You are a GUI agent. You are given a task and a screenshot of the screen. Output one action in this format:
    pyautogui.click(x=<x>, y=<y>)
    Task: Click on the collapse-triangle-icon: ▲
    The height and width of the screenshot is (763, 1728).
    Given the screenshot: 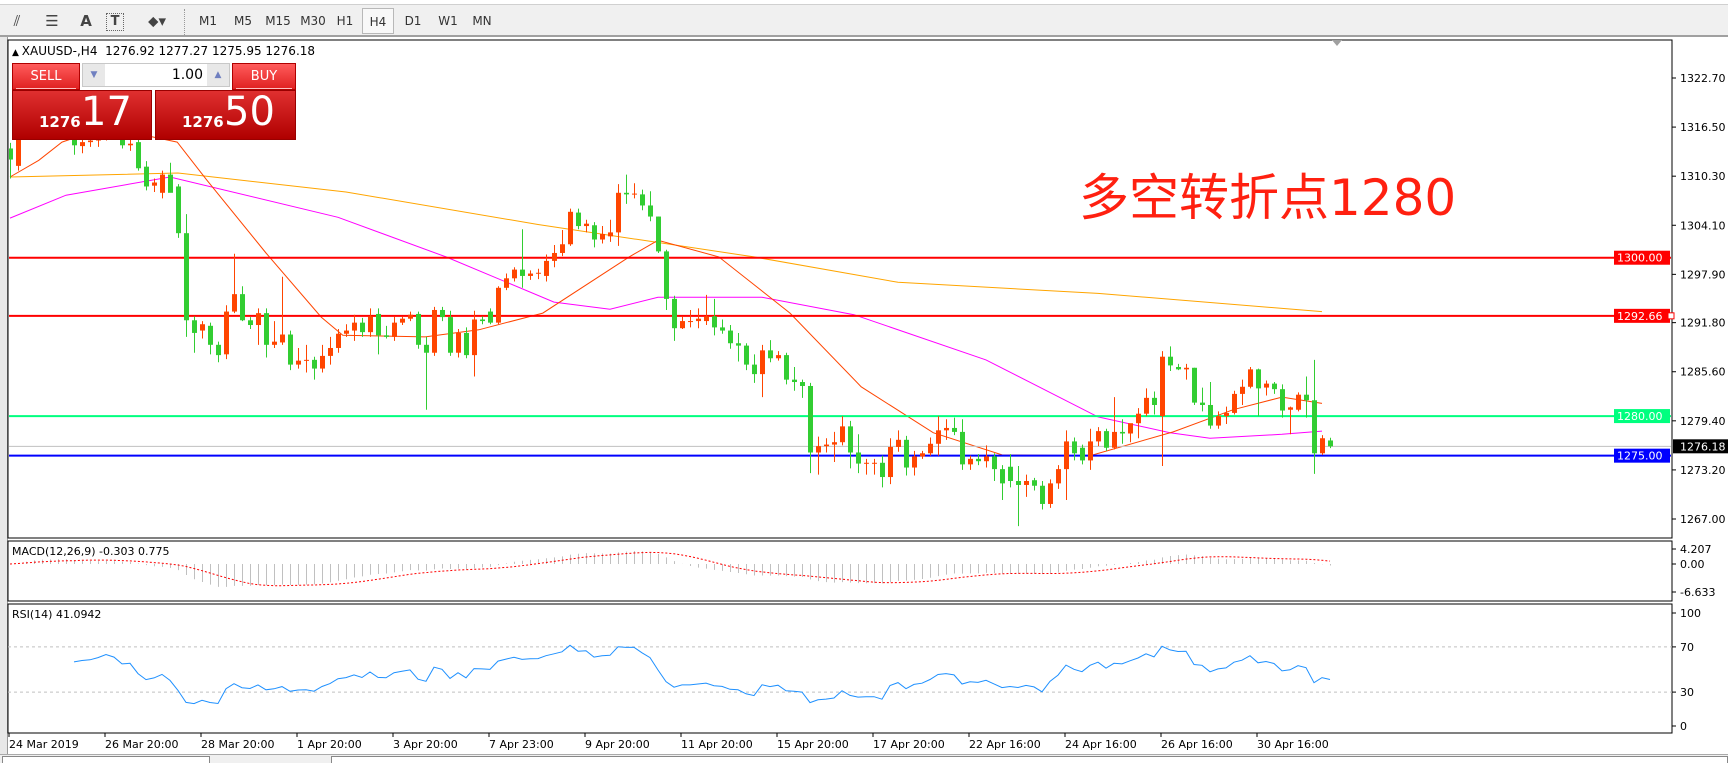 What is the action you would take?
    pyautogui.click(x=17, y=53)
    